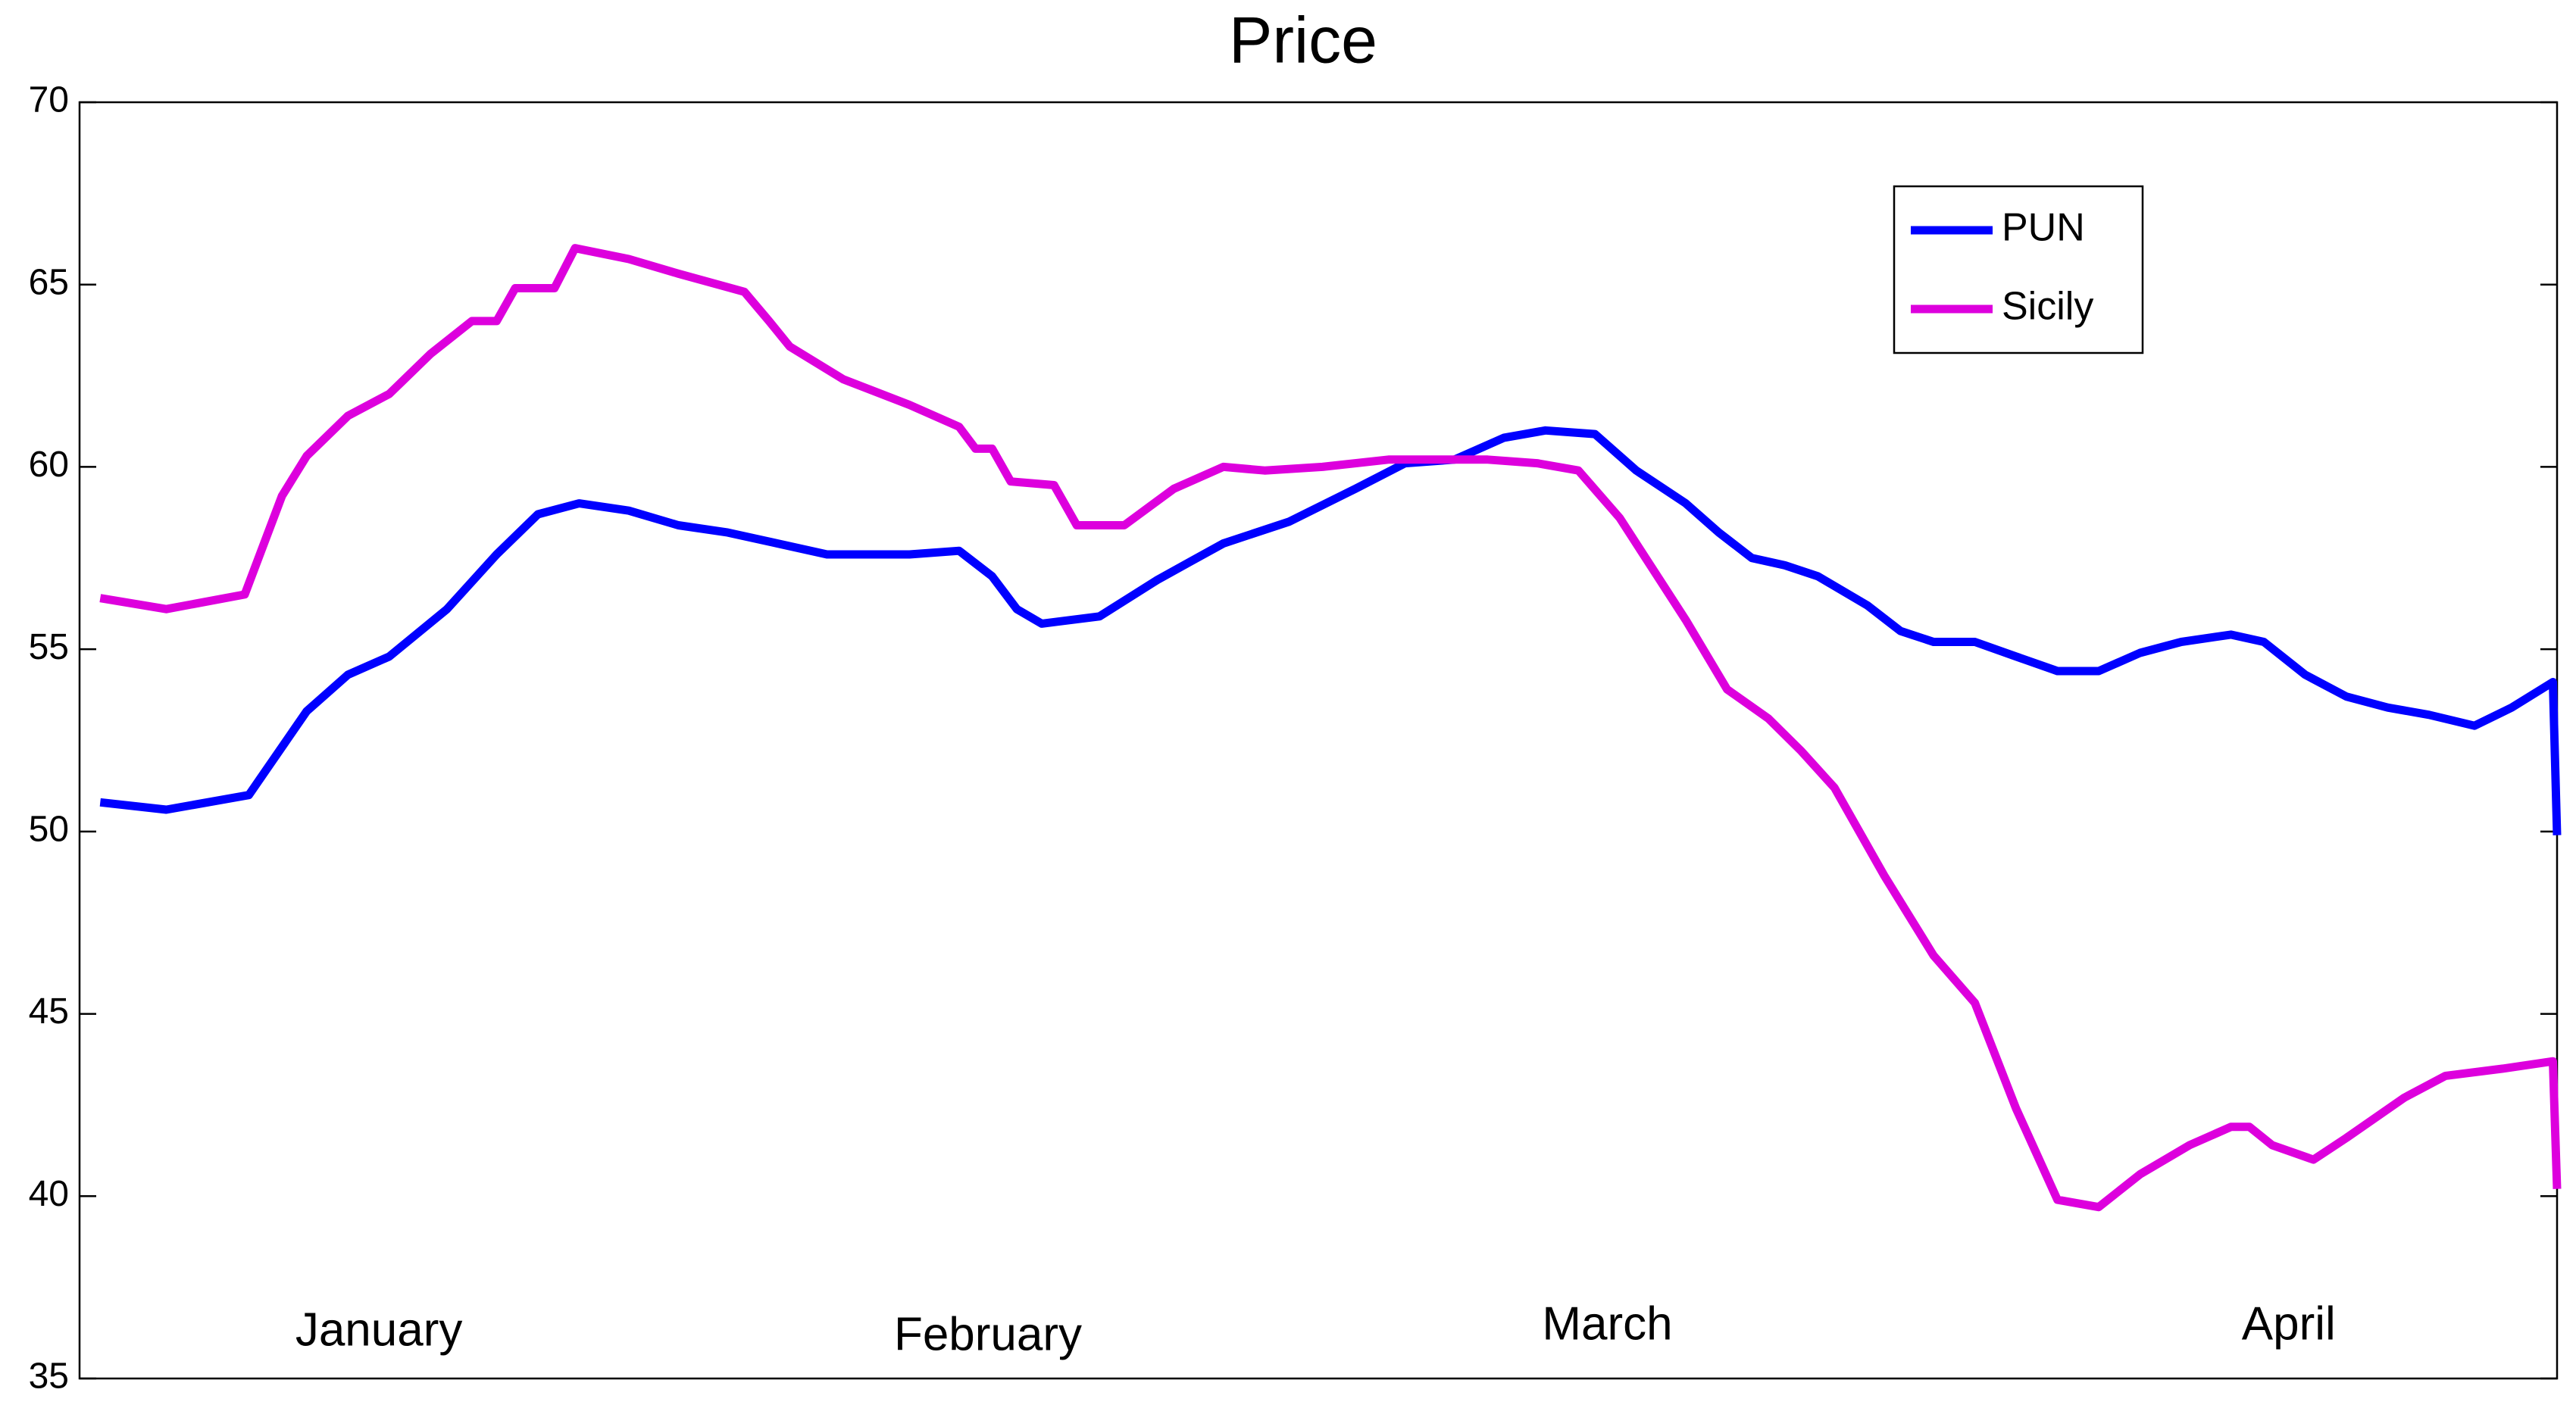 This screenshot has height=1405, width=2576. I want to click on month-label: April, so click(2289, 1324).